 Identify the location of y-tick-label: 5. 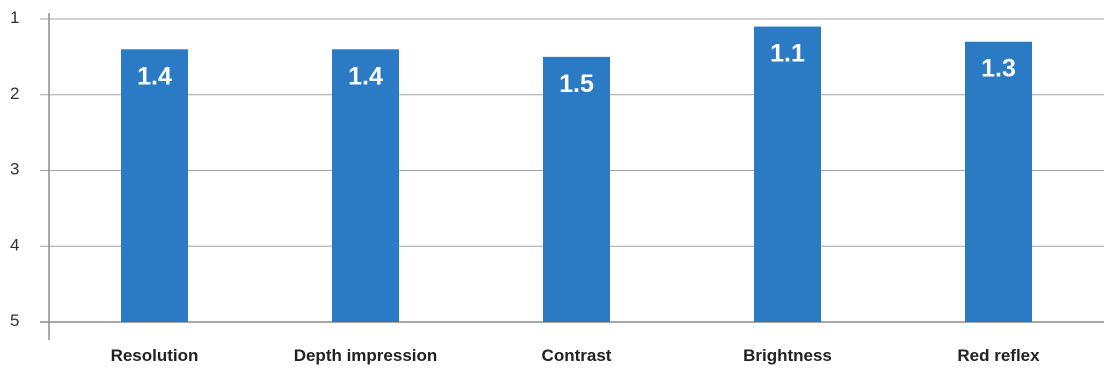
(14, 320).